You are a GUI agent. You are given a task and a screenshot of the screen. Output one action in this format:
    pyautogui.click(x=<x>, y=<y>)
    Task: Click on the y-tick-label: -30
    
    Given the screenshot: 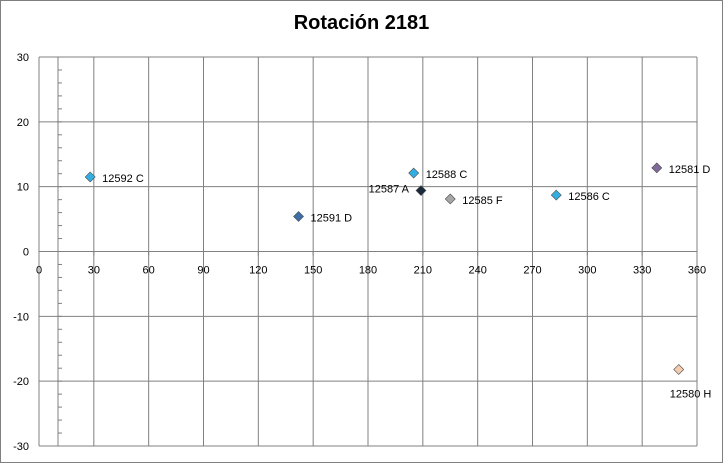 What is the action you would take?
    pyautogui.click(x=21, y=447)
    